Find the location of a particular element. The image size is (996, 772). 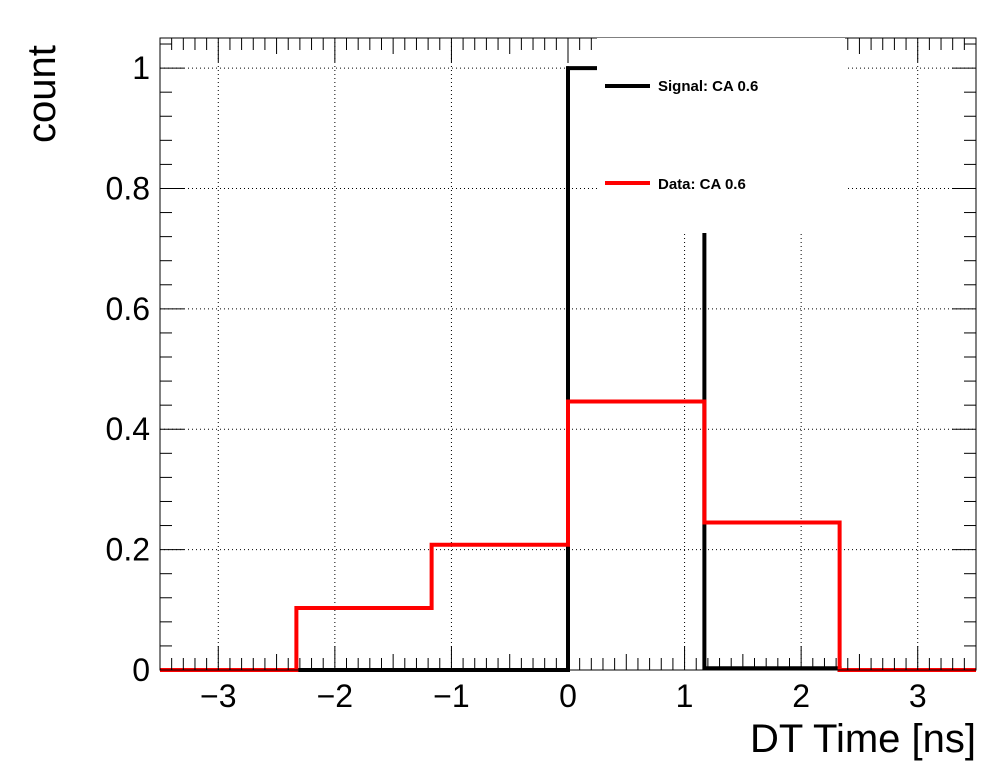

x-tick-label: −3 is located at coordinates (218, 696).